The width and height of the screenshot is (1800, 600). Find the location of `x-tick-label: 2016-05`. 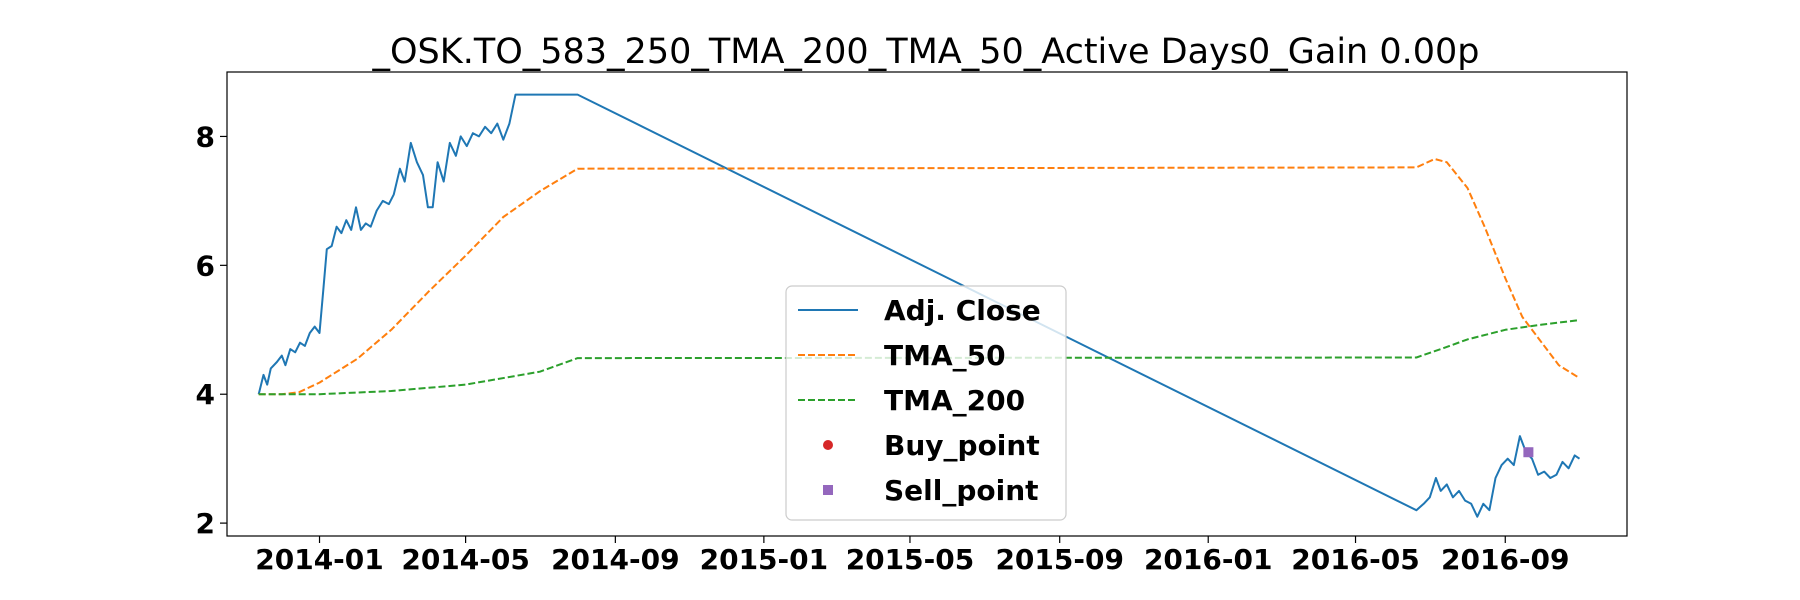

x-tick-label: 2016-05 is located at coordinates (1355, 559).